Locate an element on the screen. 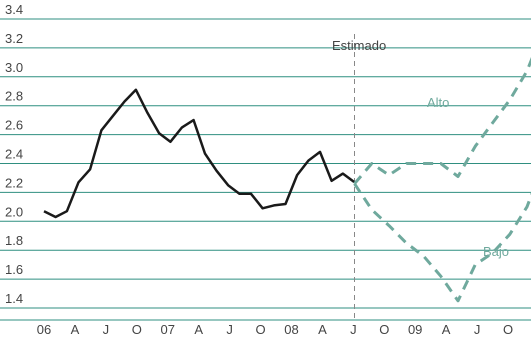  y-tick-label: 2.4 is located at coordinates (14, 154).